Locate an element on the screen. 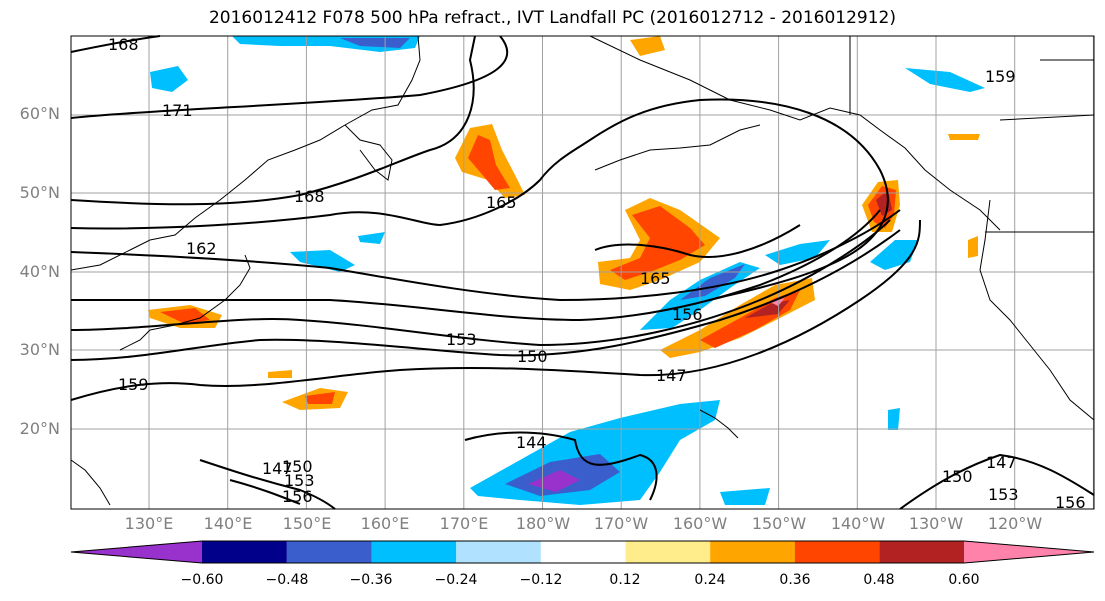 Image resolution: width=1105 pixels, height=601 pixels. alaska-coastline is located at coordinates (795, 133).